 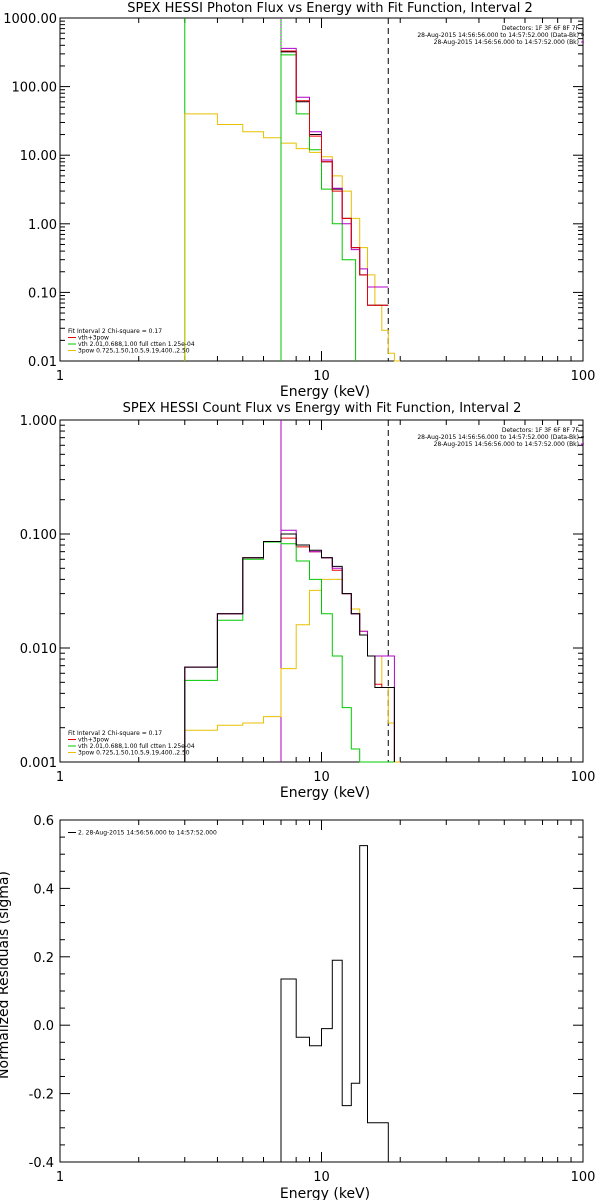 I want to click on residuals-ylabel: Normalized Residuals (sigma), so click(x=6, y=975).